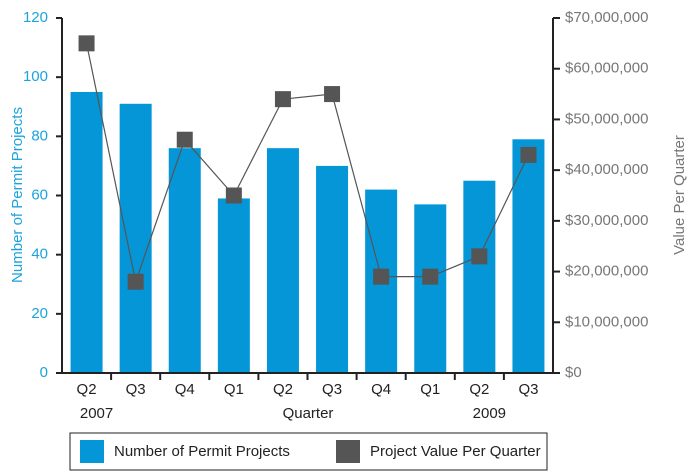  What do you see at coordinates (606, 271) in the screenshot?
I see `y2-tick-label: $20,000,000` at bounding box center [606, 271].